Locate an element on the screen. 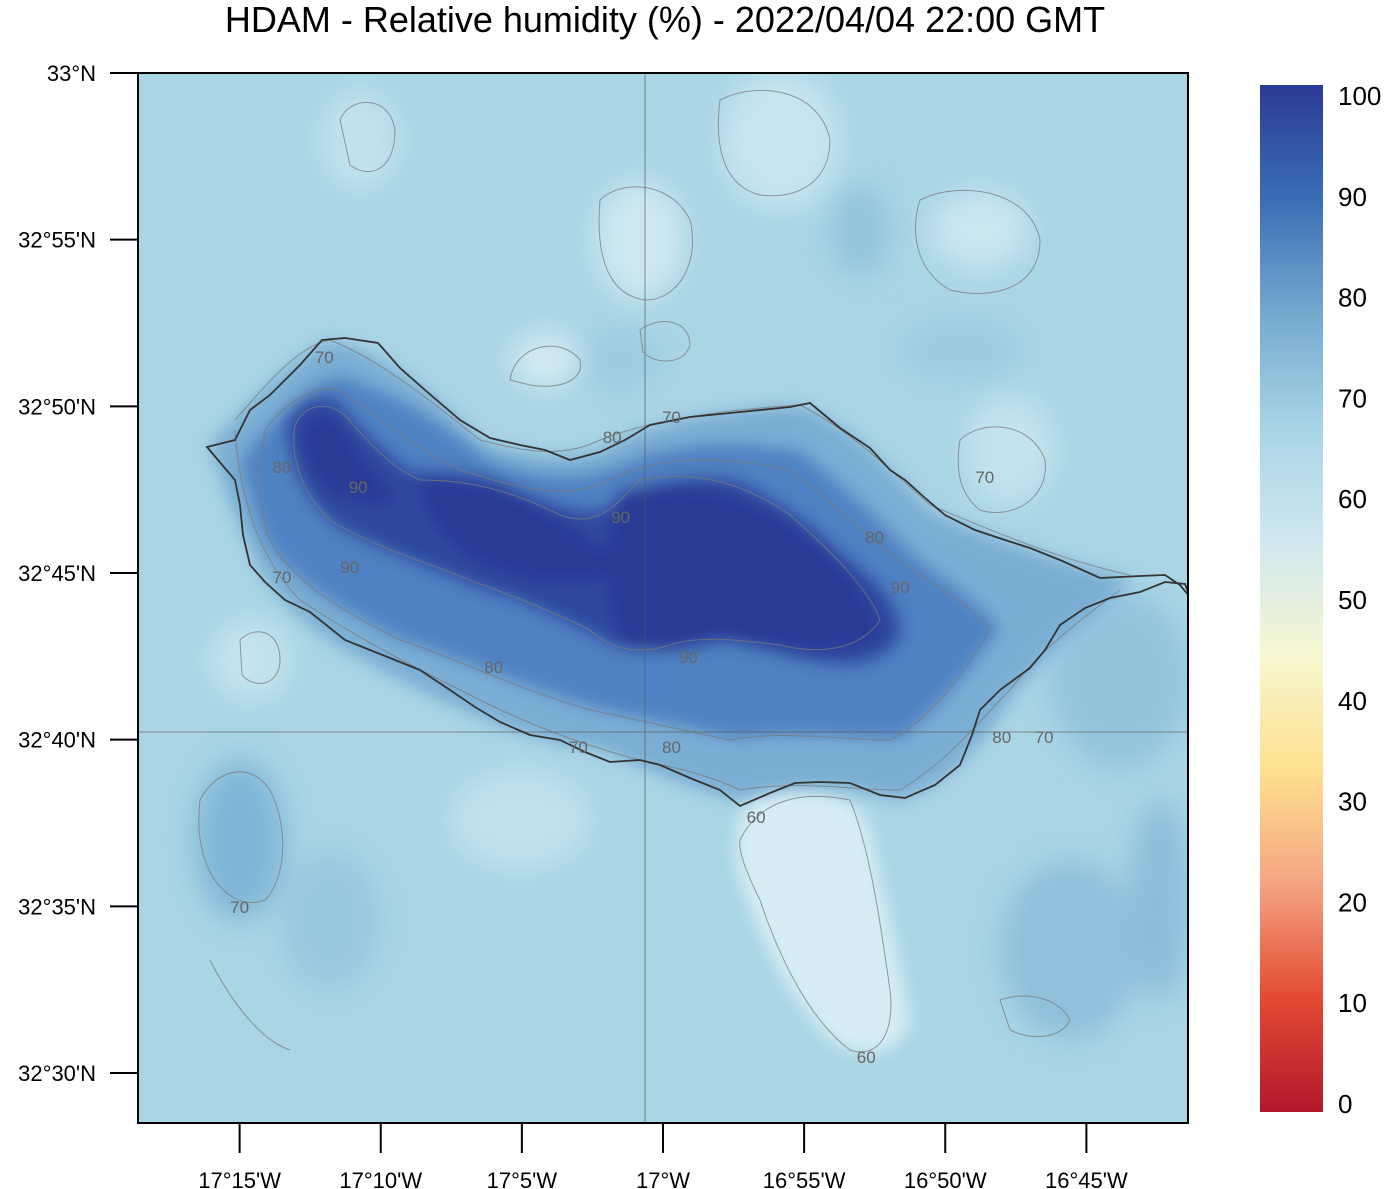 The image size is (1389, 1189). colorbar-tick-label: 30 is located at coordinates (1352, 802).